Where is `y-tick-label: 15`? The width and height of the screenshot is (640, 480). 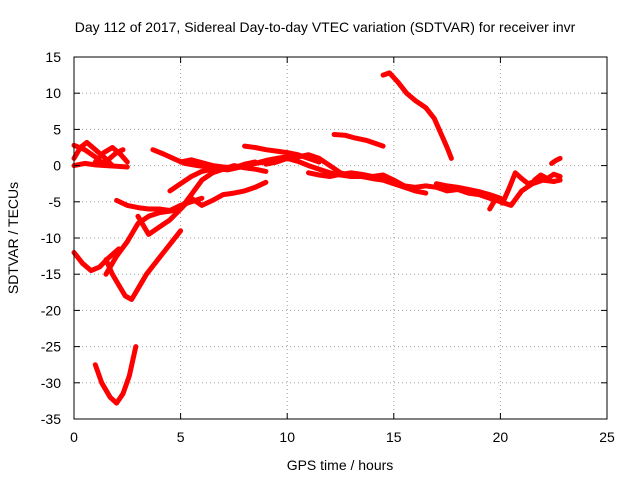
y-tick-label: 15 is located at coordinates (53, 57).